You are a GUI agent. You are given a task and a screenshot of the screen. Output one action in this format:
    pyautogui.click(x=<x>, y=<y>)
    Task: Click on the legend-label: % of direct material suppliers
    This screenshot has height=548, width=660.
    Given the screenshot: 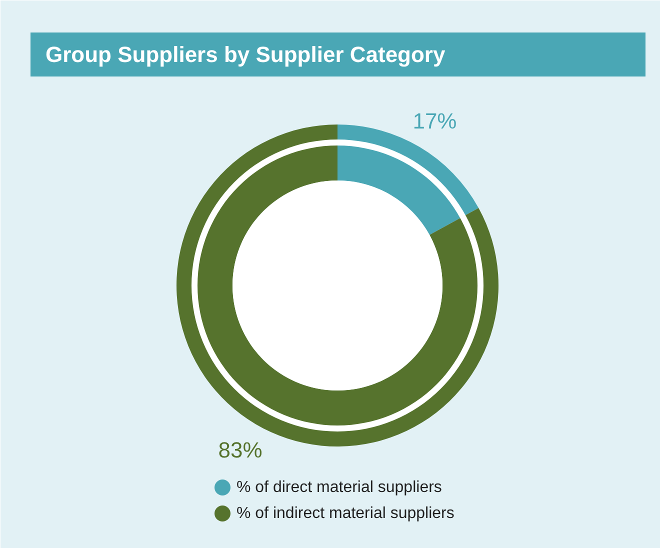 What is the action you would take?
    pyautogui.click(x=339, y=487)
    